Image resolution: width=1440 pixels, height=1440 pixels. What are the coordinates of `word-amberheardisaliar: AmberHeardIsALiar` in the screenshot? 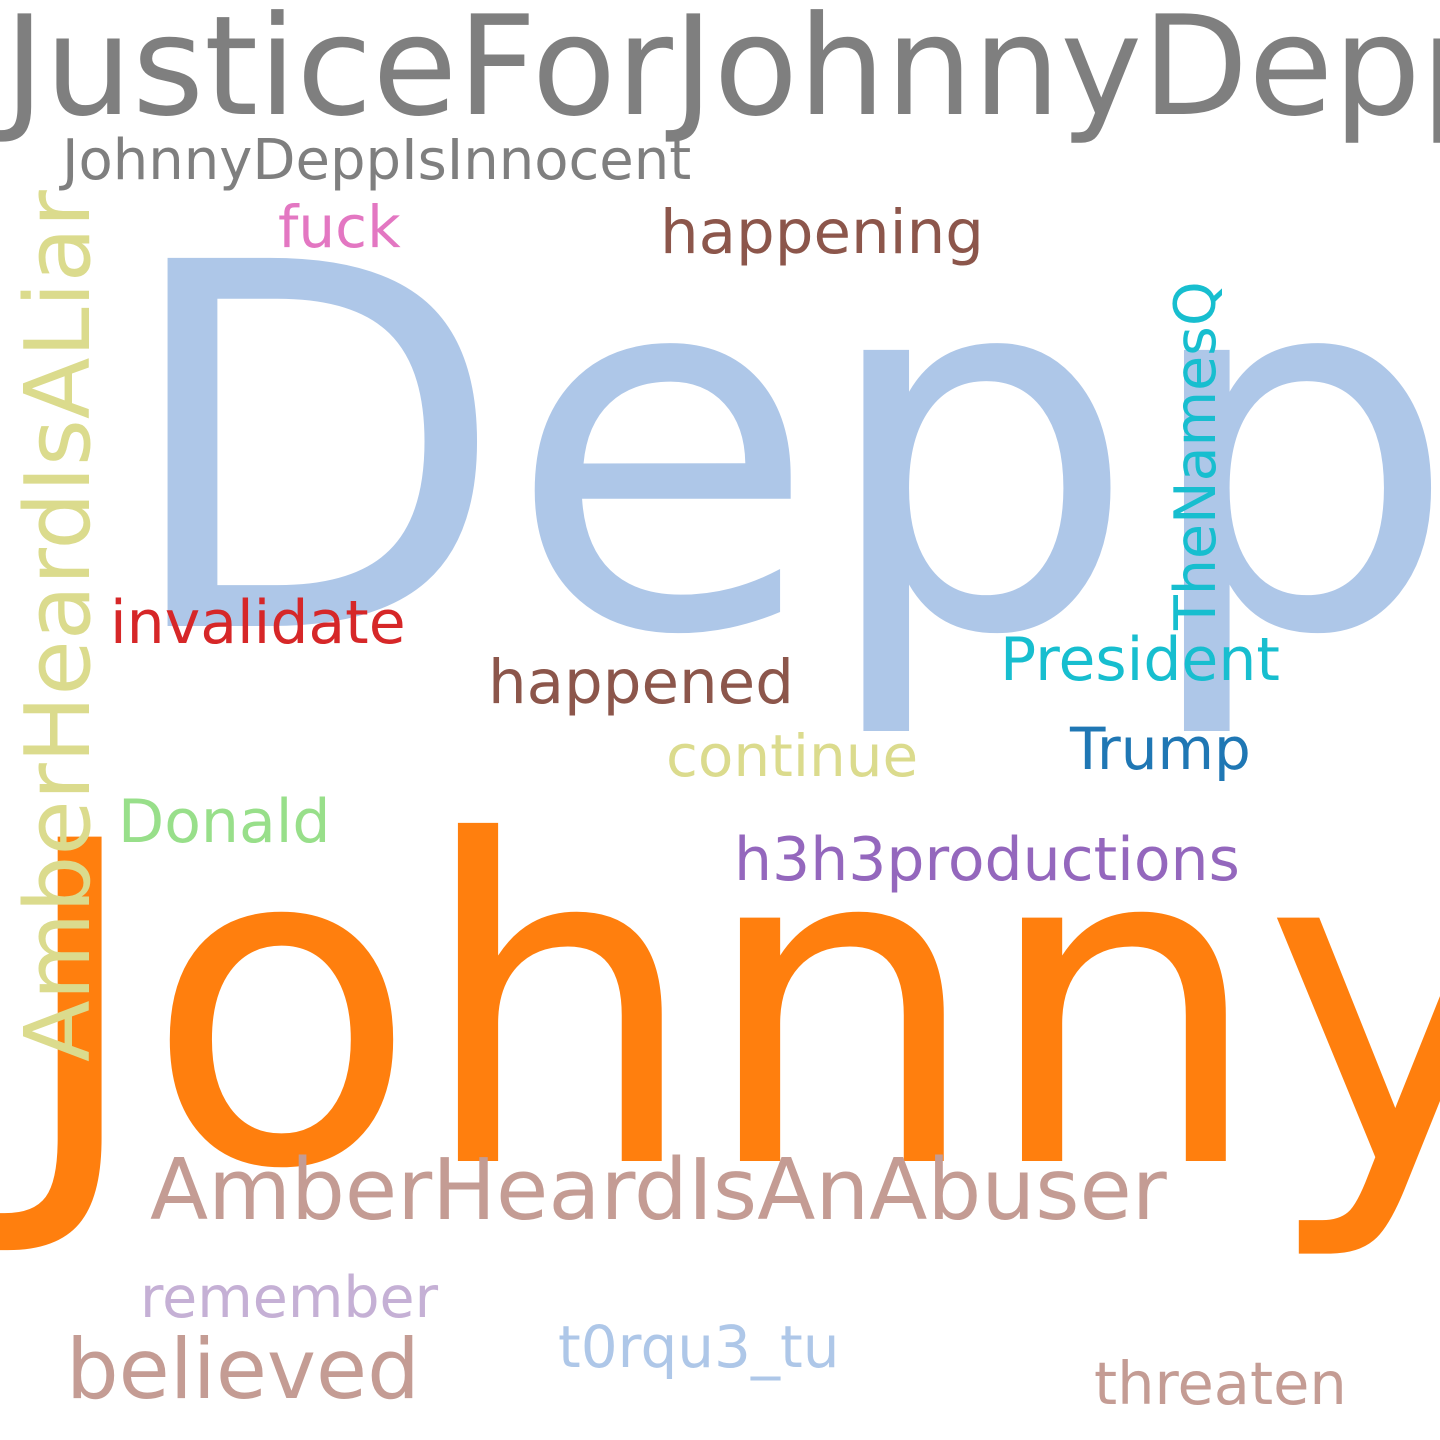 It's located at (58, 626).